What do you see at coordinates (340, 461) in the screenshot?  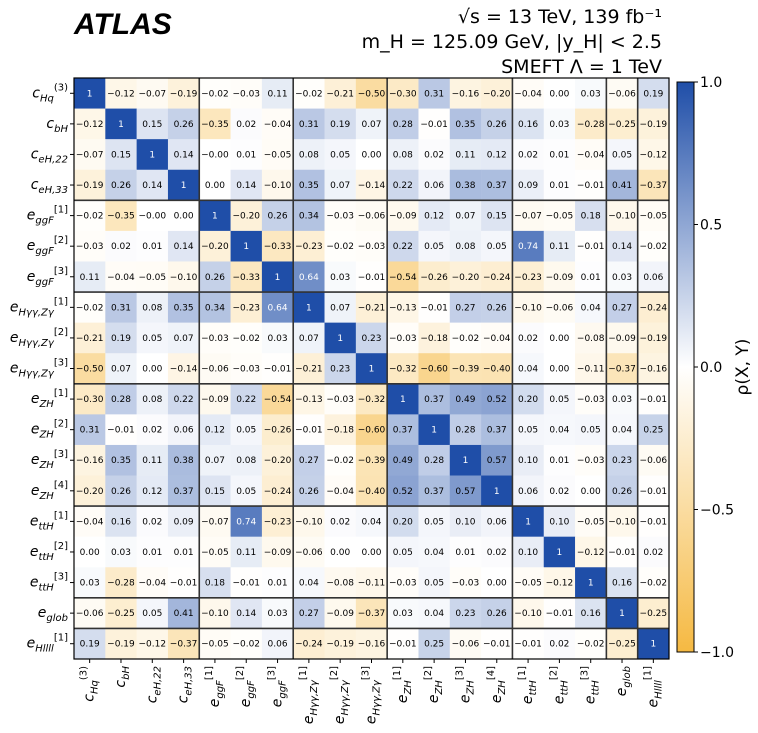 I see `cell-value-label: −0.02` at bounding box center [340, 461].